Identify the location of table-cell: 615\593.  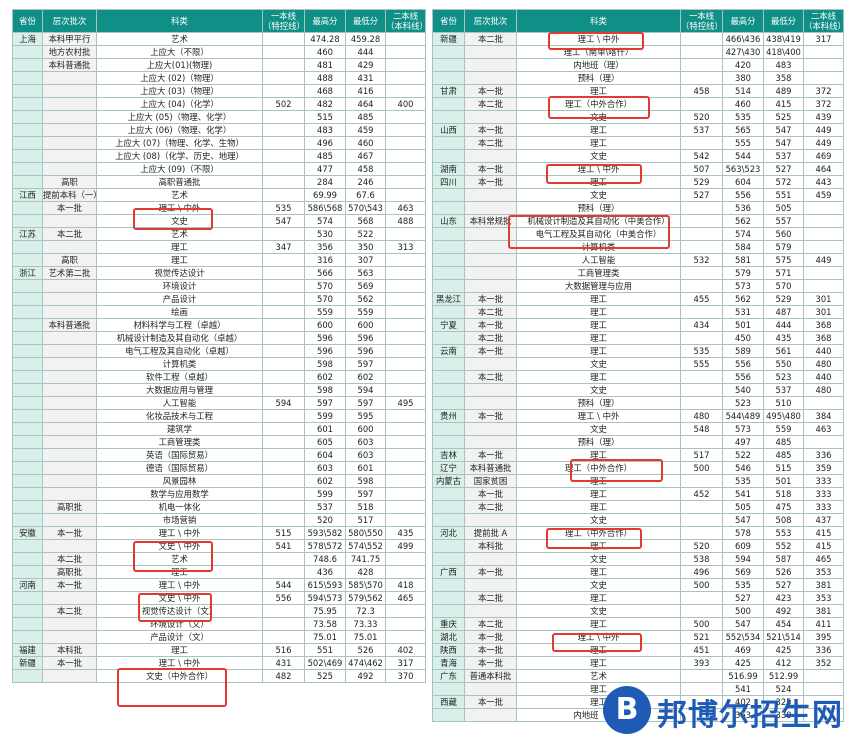
(325, 585).